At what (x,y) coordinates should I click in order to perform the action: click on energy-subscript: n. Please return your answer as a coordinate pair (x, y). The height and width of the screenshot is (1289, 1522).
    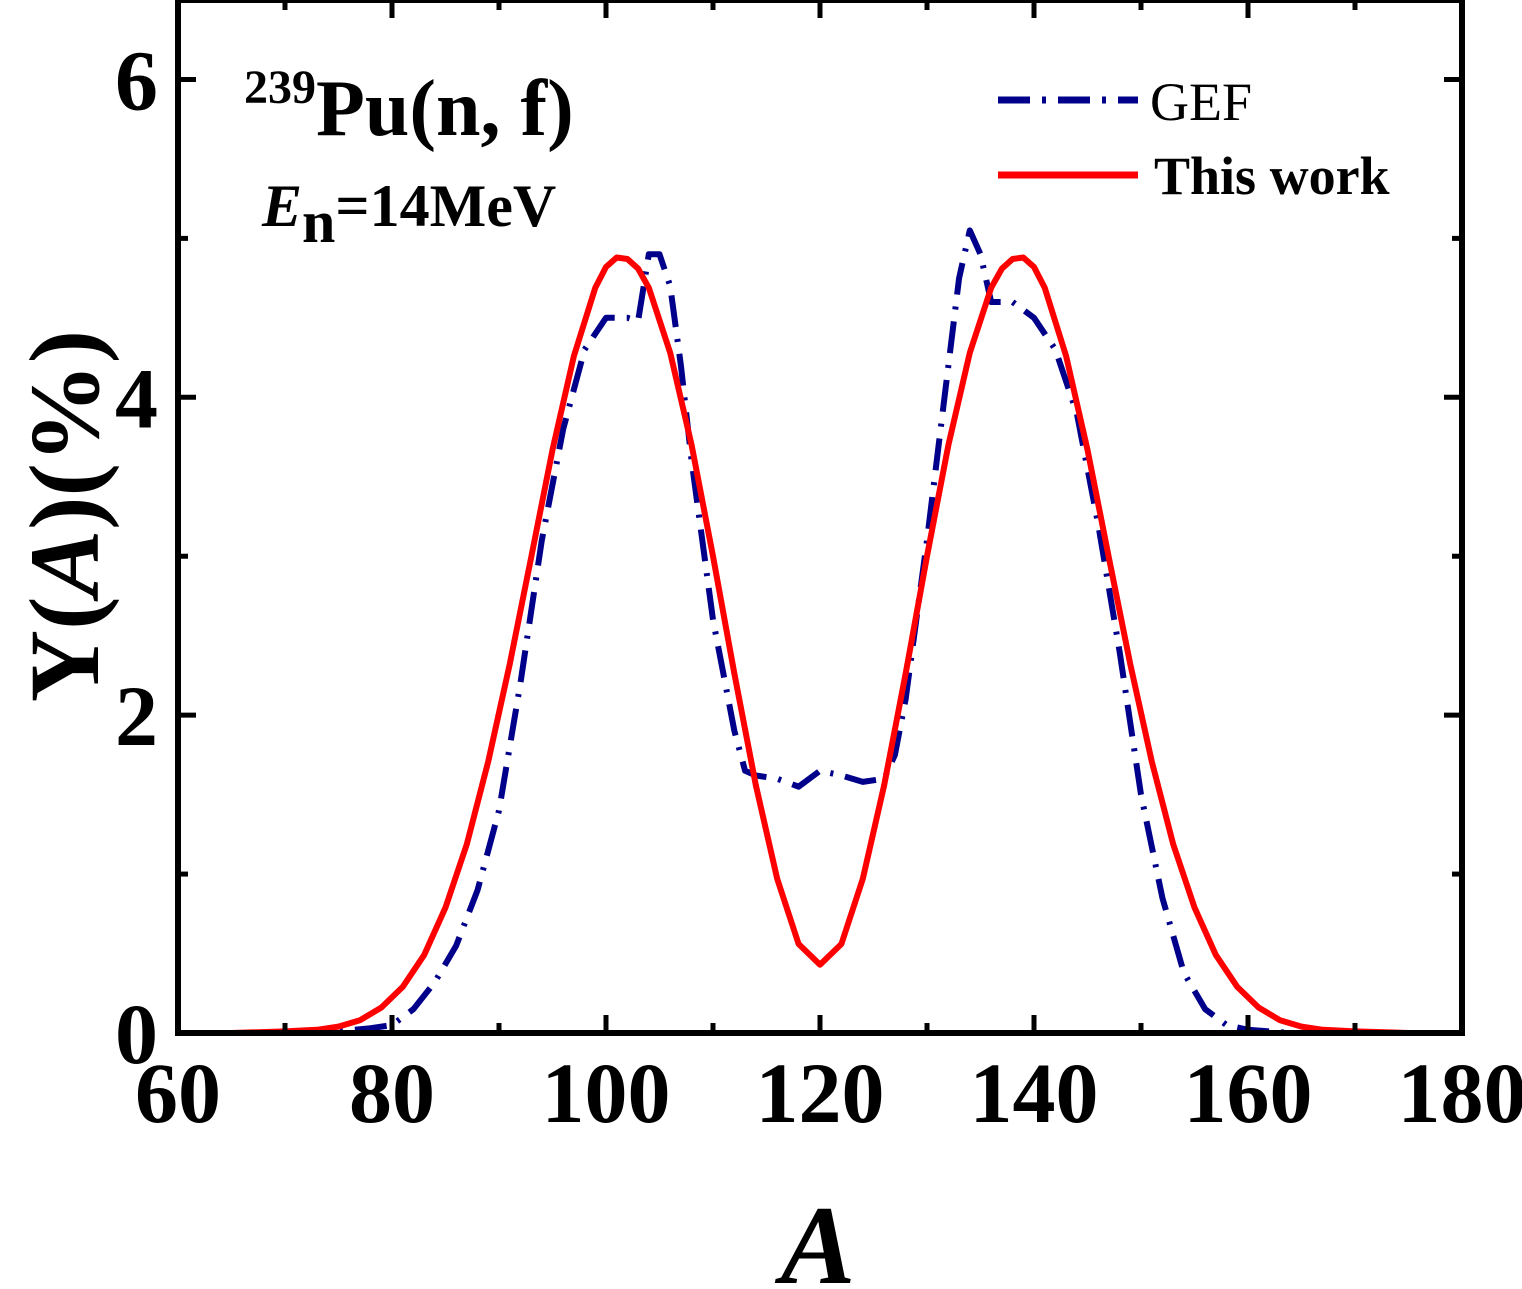
    Looking at the image, I should click on (318, 222).